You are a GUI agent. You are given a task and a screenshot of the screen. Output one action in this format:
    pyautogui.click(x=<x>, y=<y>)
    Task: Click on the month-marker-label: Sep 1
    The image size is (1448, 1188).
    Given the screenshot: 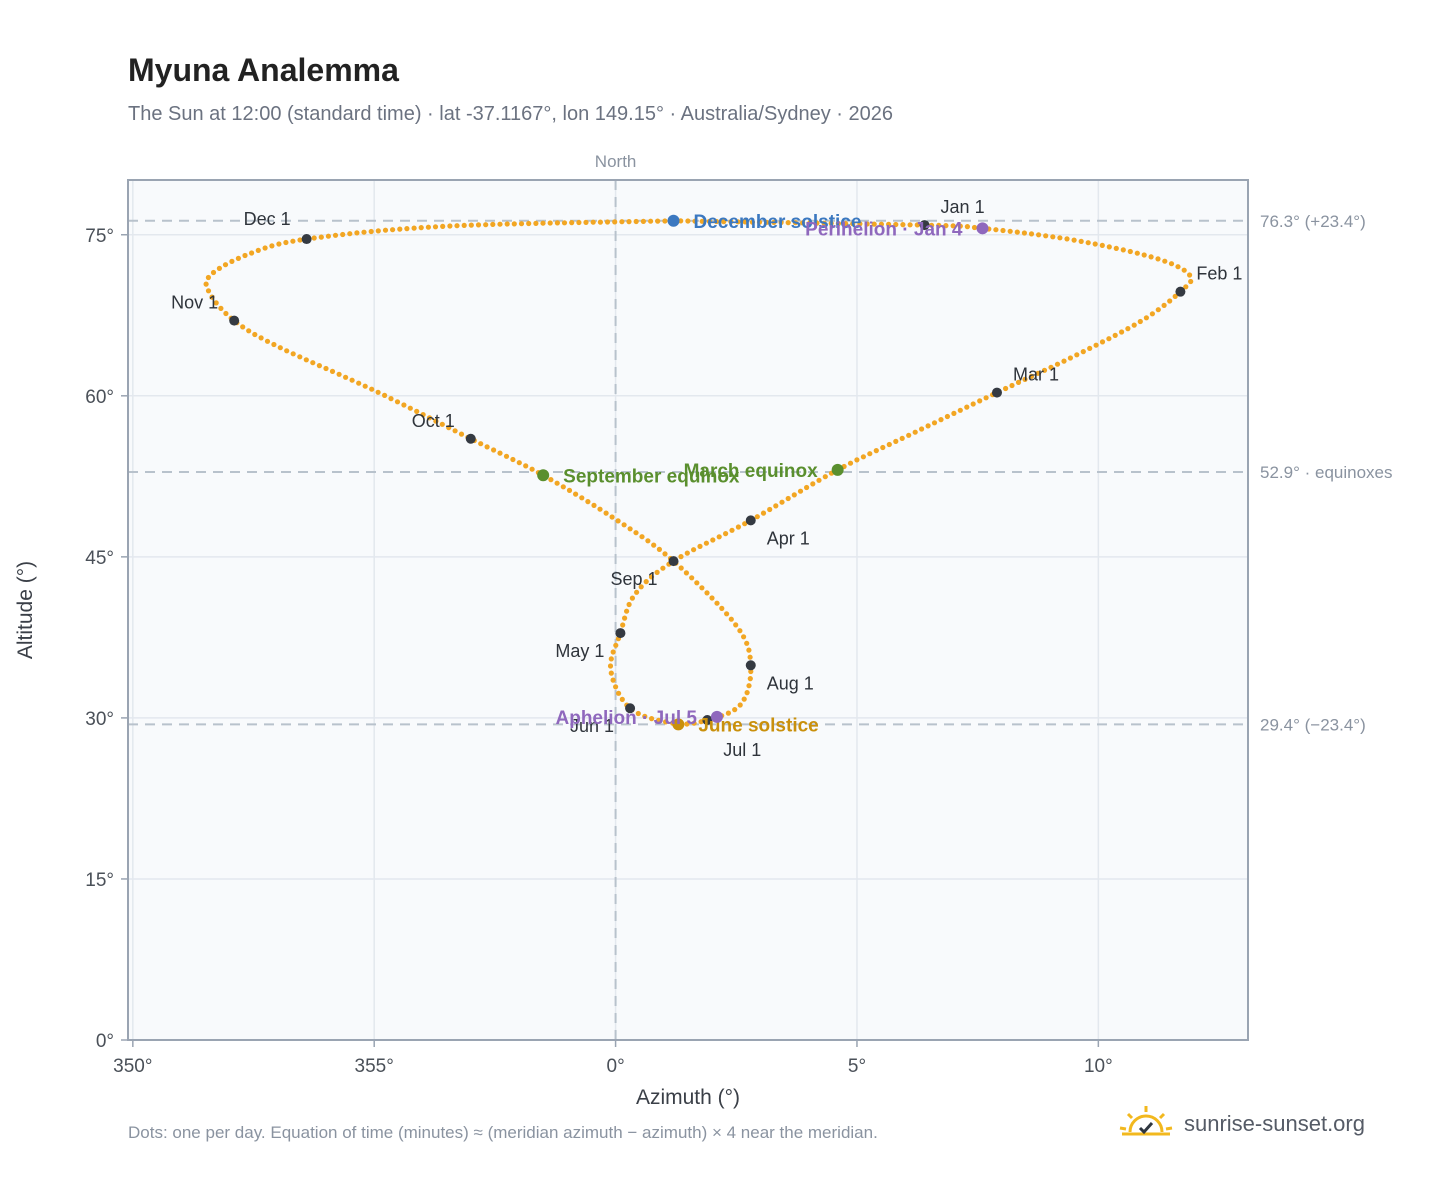 What is the action you would take?
    pyautogui.click(x=633, y=579)
    